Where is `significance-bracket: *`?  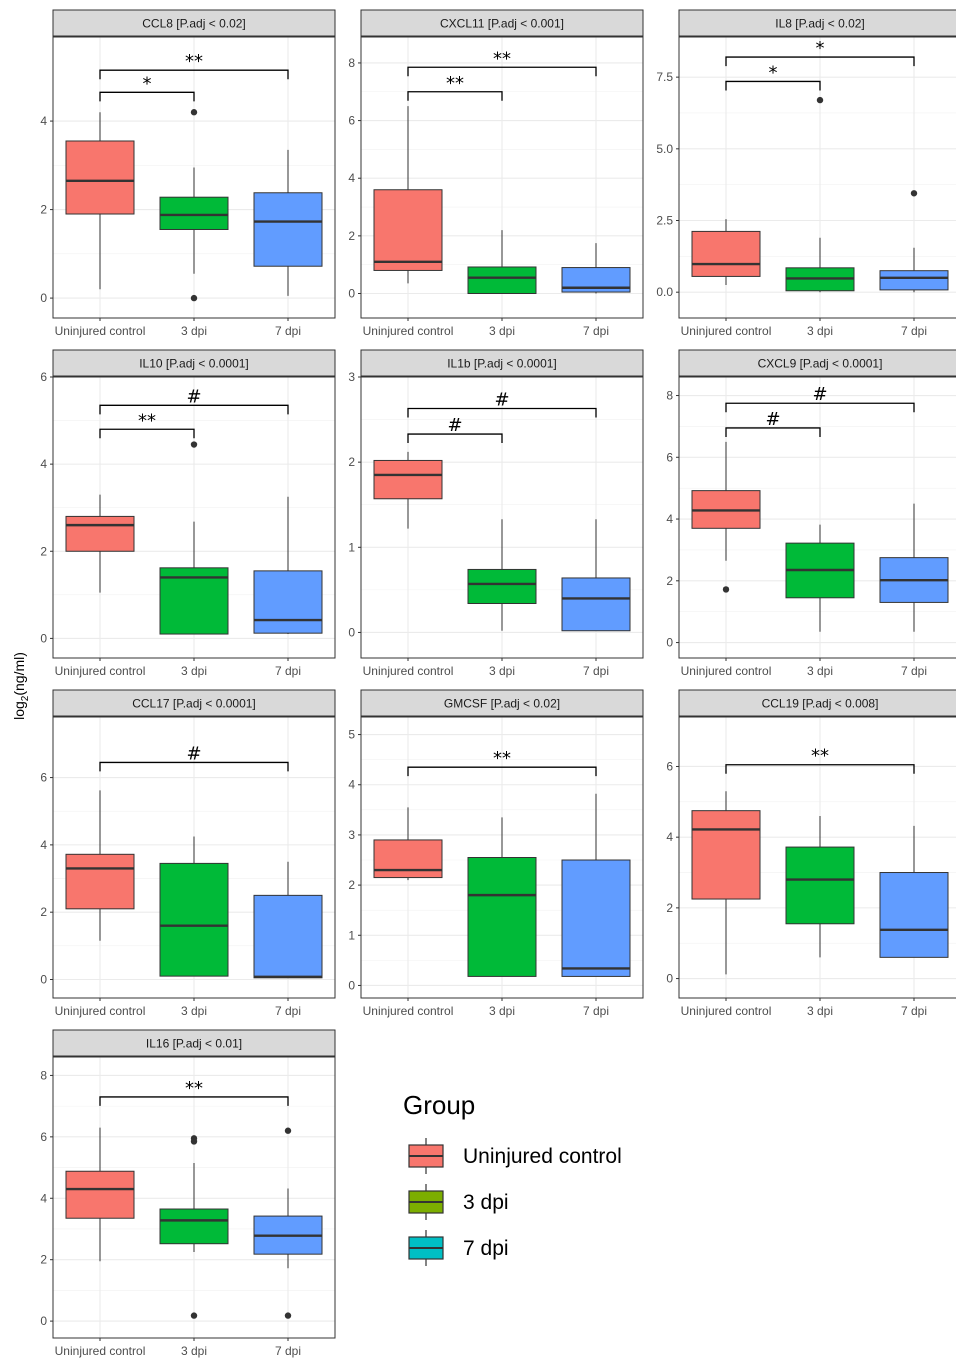
significance-bracket: * is located at coordinates (773, 76).